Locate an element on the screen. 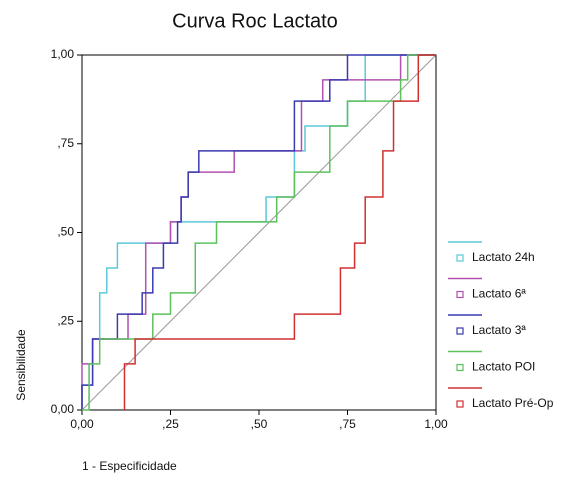 This screenshot has height=479, width=568. legend-label: Lactato 24h is located at coordinates (503, 257).